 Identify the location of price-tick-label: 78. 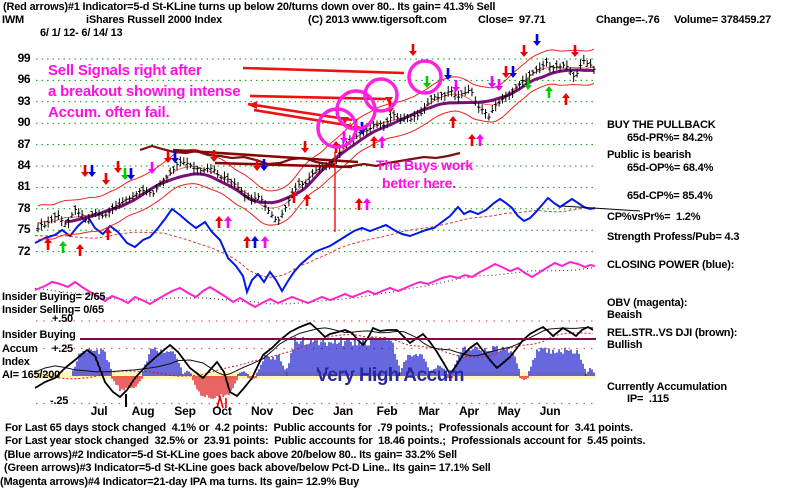
(24, 207).